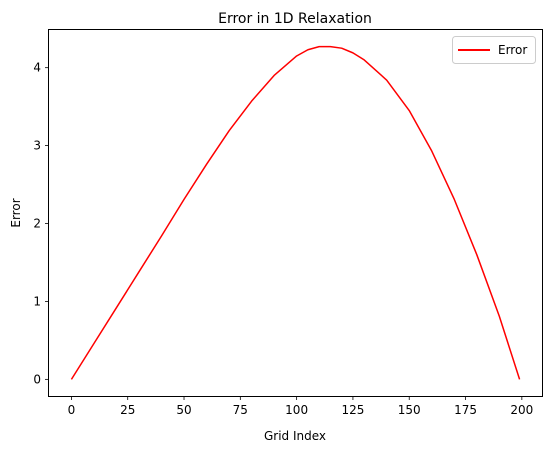 The height and width of the screenshot is (453, 554). What do you see at coordinates (183, 410) in the screenshot?
I see `x-tick-label: 50` at bounding box center [183, 410].